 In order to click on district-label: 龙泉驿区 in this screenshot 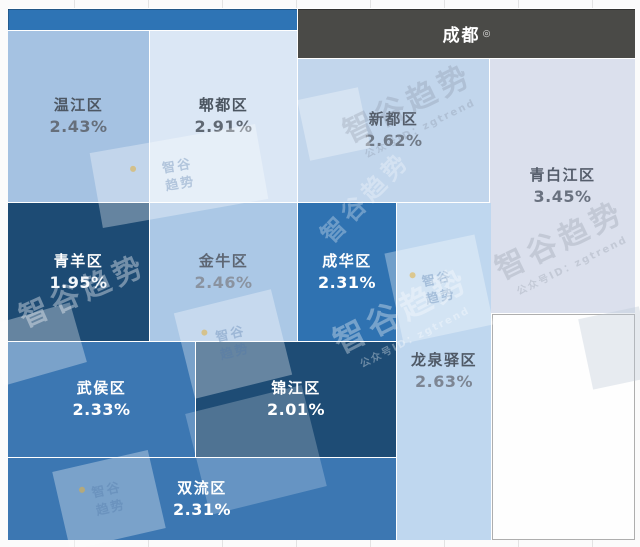, I will do `click(443, 360)`.